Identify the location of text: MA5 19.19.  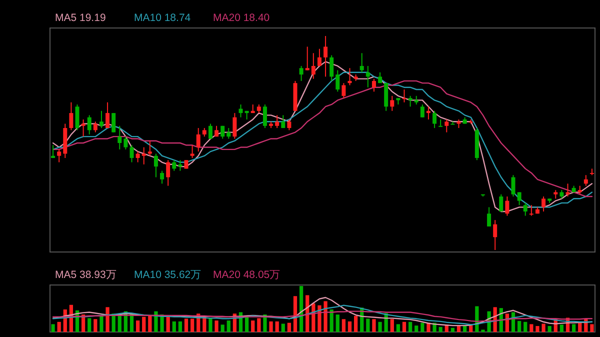
(80, 18).